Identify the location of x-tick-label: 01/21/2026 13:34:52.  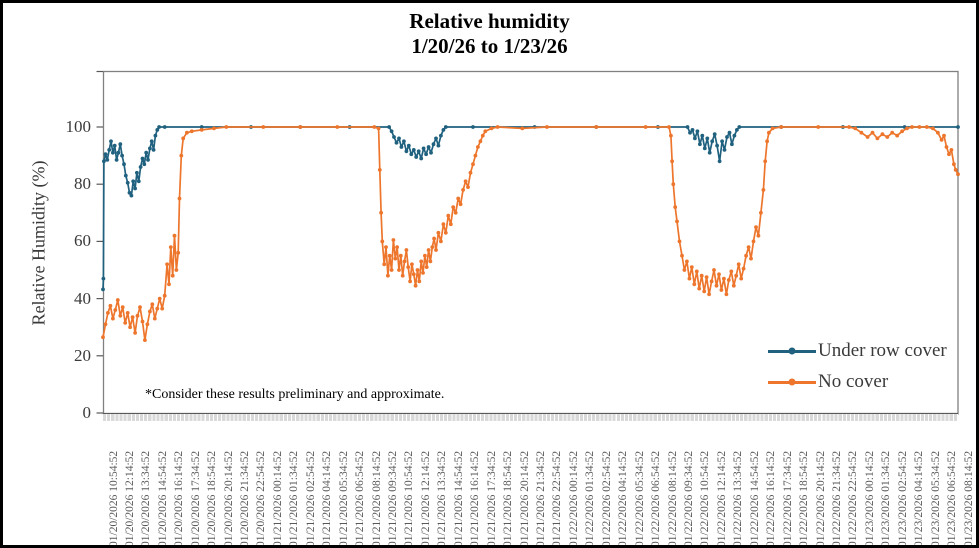
(442, 498).